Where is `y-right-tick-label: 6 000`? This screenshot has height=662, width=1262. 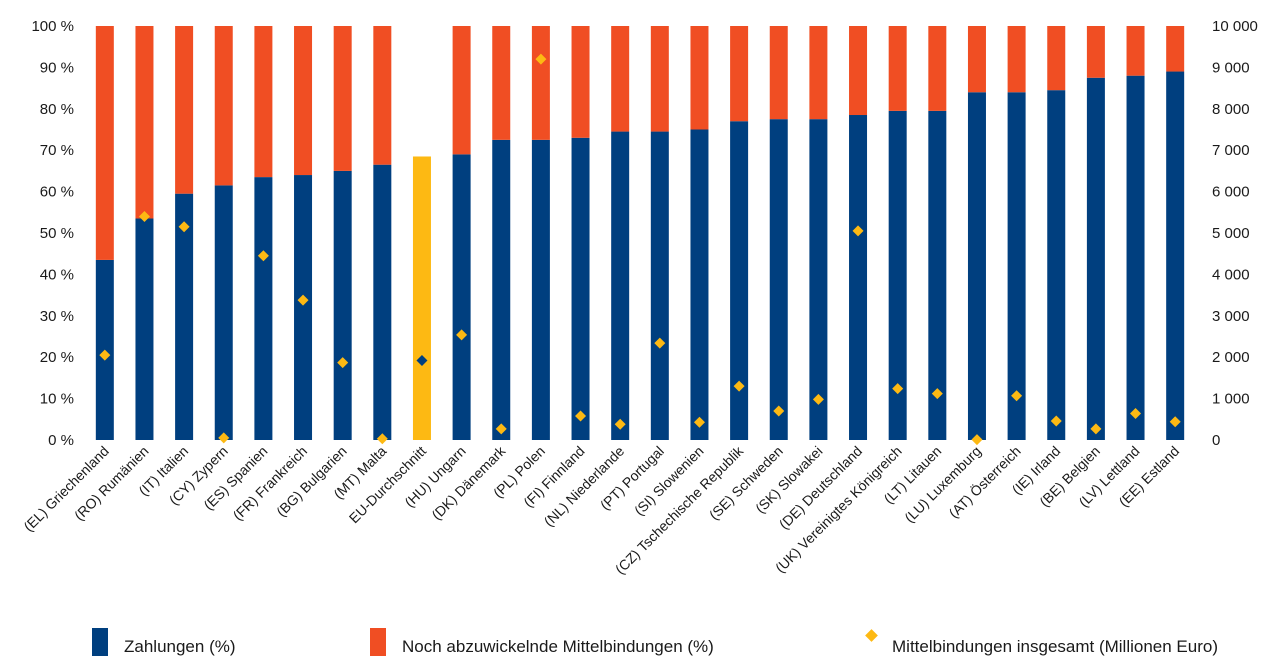 y-right-tick-label: 6 000 is located at coordinates (1231, 192).